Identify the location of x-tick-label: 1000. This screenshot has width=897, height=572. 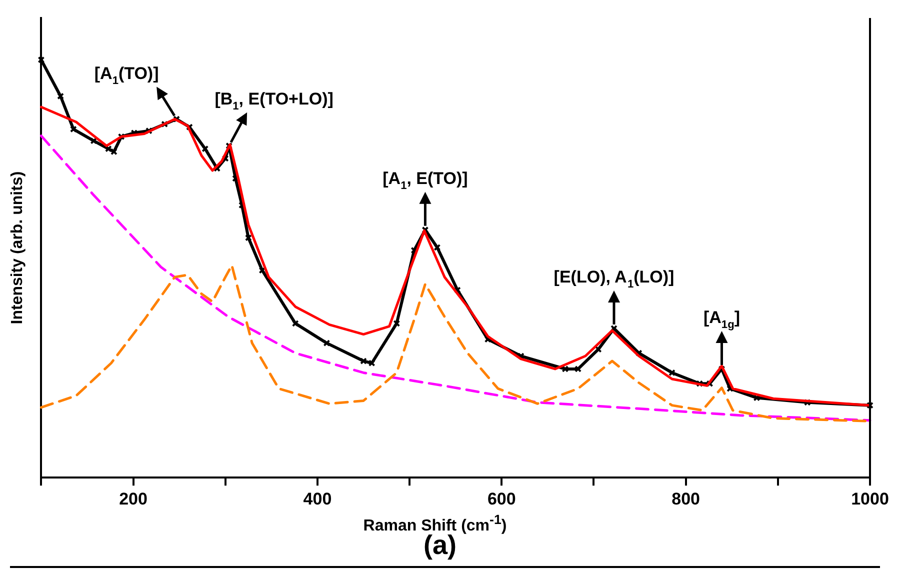
(870, 498).